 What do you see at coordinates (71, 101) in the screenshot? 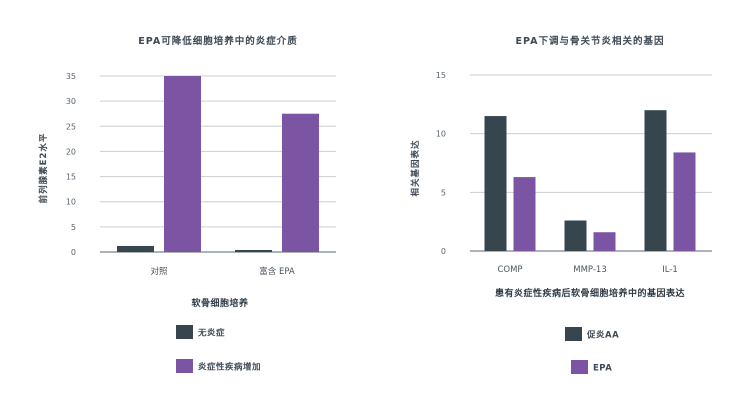
I see `y-tick-label: 30` at bounding box center [71, 101].